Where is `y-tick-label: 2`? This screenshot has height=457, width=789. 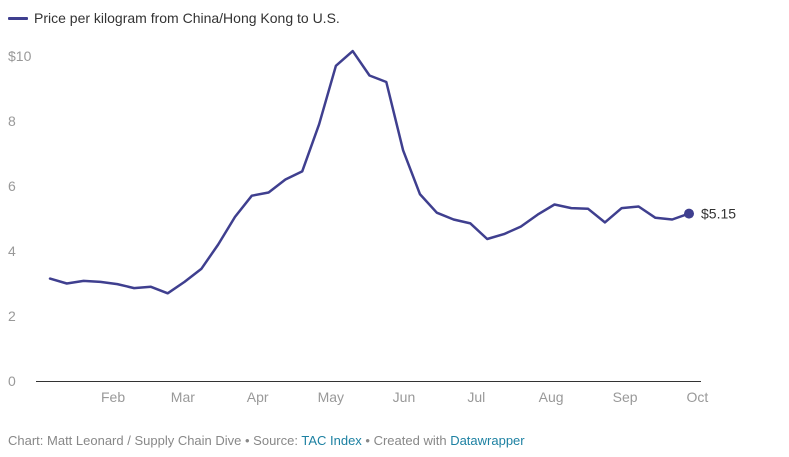
y-tick-label: 2 is located at coordinates (12, 316).